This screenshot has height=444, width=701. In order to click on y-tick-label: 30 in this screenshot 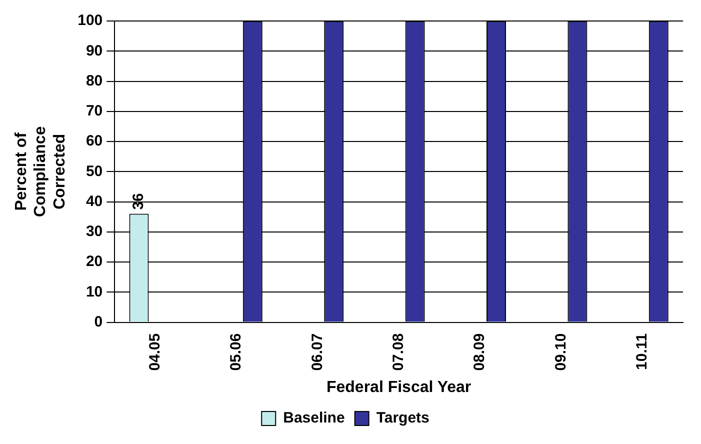, I will do `click(94, 231)`.